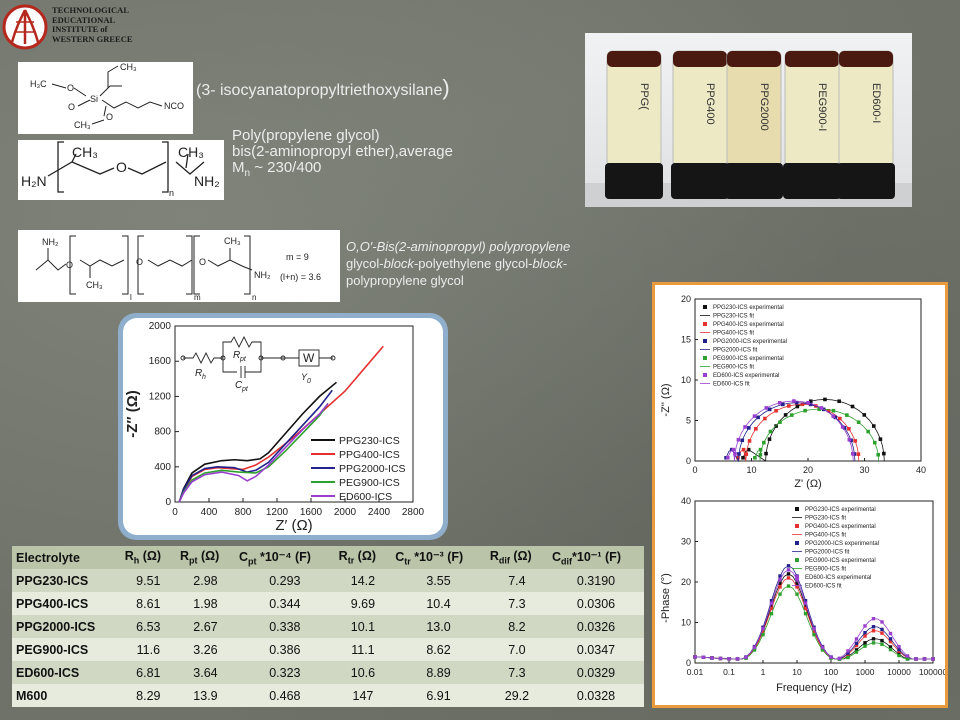  Describe the element at coordinates (285, 649) in the screenshot. I see `value-cell: 0.386` at that location.